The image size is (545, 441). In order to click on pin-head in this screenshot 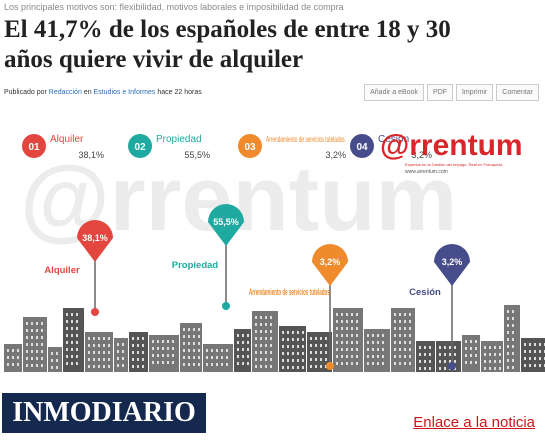, I will do `click(330, 265)`.